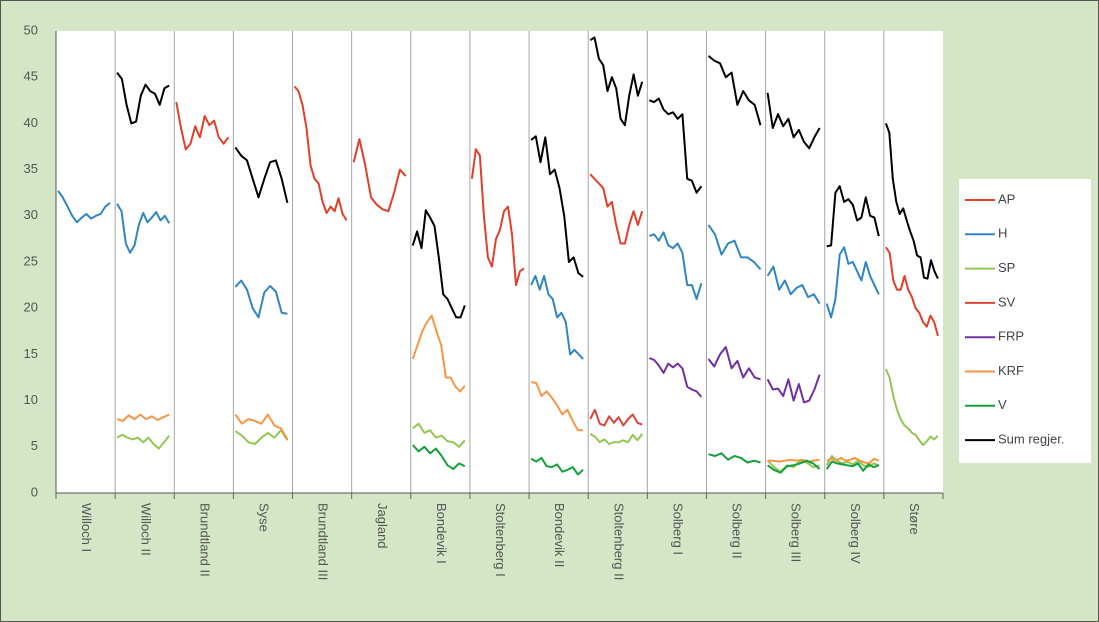 Image resolution: width=1099 pixels, height=622 pixels. I want to click on x-tick-label: Solberg I, so click(677, 529).